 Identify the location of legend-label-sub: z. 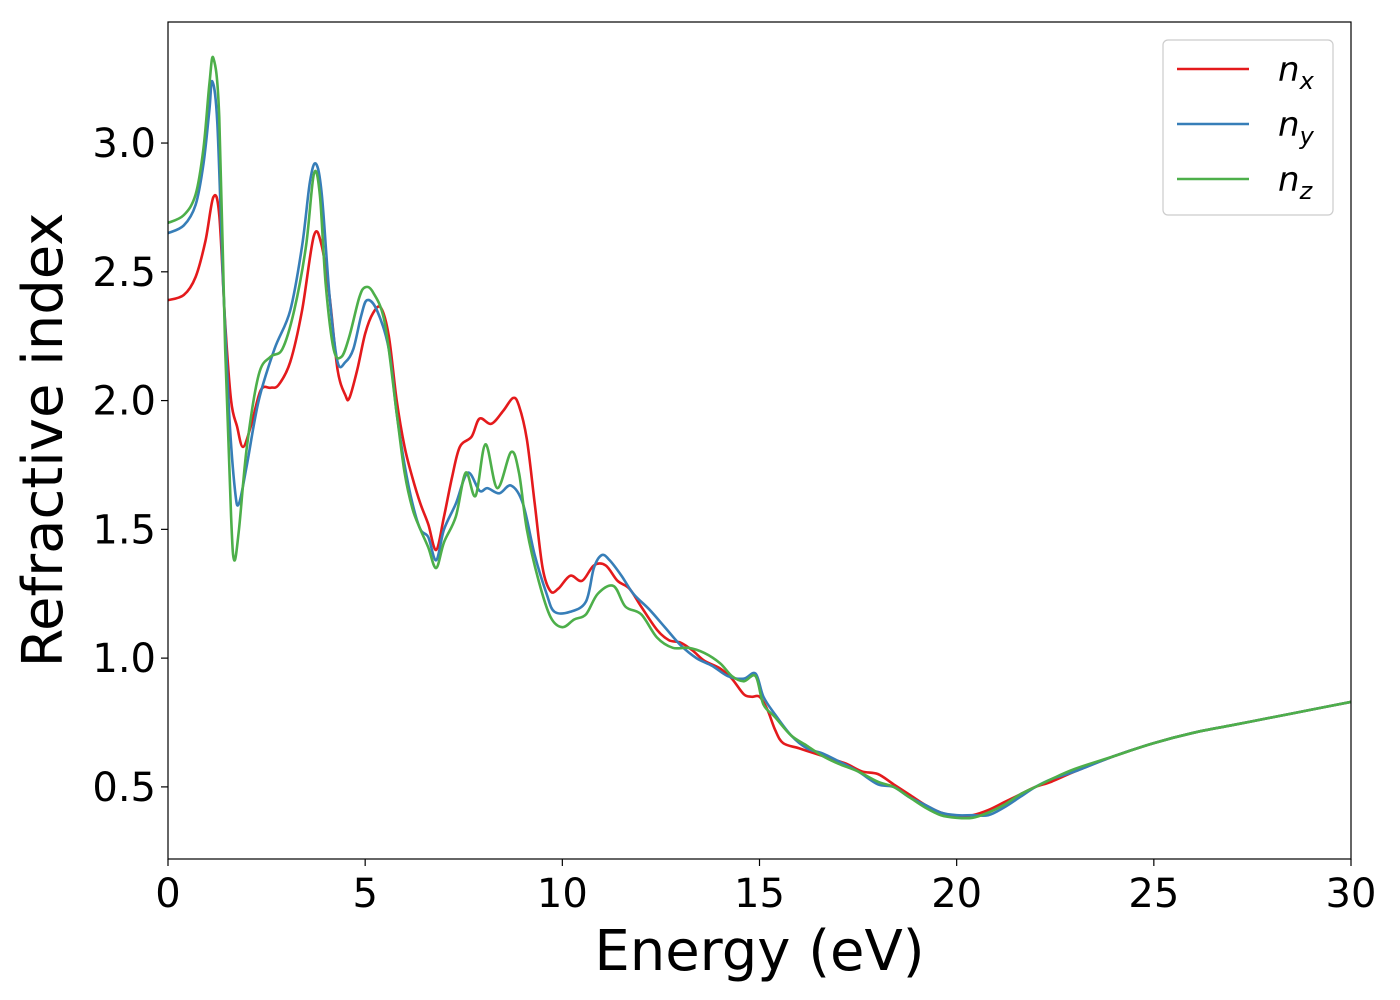
(1306, 191).